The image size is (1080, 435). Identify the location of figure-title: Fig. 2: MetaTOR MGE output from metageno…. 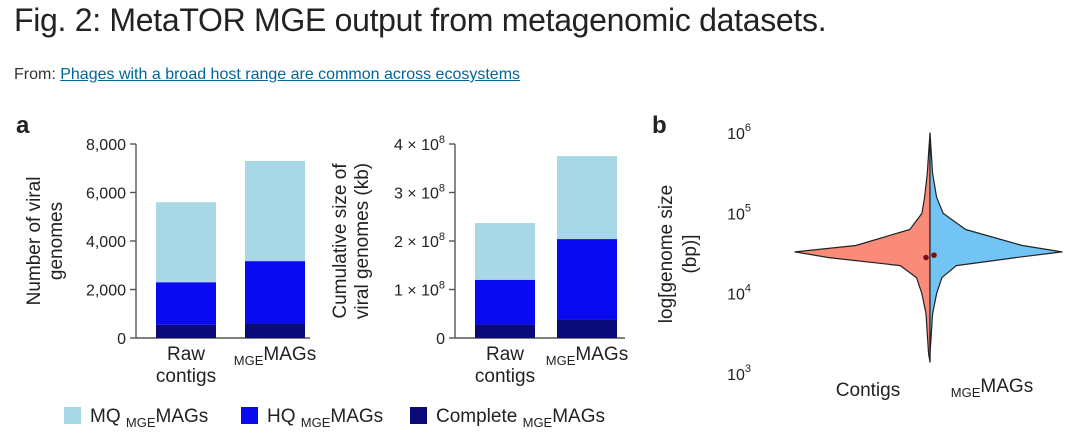
(420, 20).